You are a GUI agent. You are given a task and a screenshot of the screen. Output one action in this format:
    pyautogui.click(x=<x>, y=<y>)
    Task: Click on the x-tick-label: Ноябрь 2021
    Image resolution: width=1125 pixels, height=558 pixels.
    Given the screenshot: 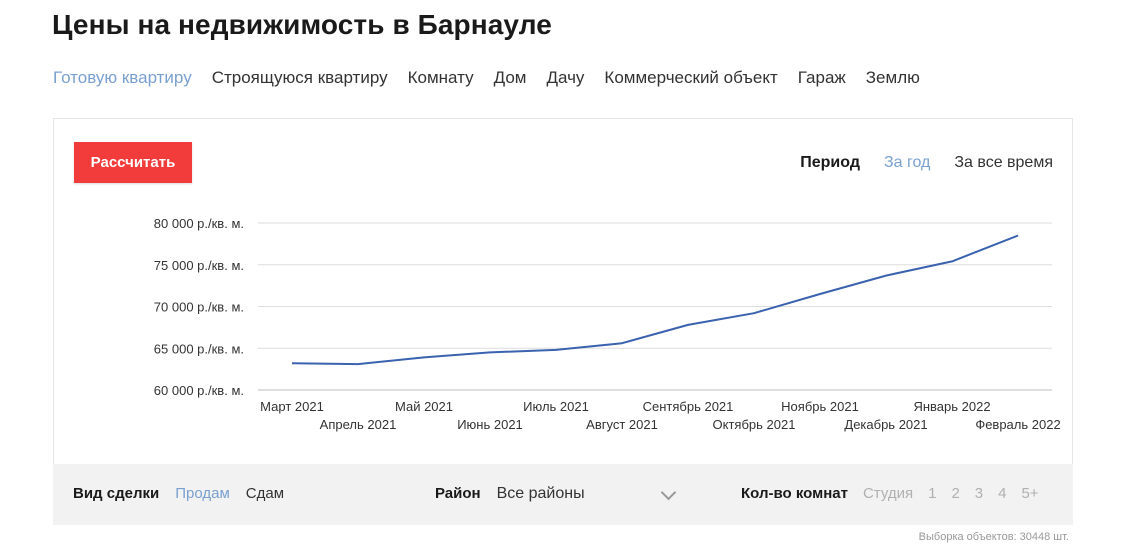 What is the action you would take?
    pyautogui.click(x=820, y=406)
    